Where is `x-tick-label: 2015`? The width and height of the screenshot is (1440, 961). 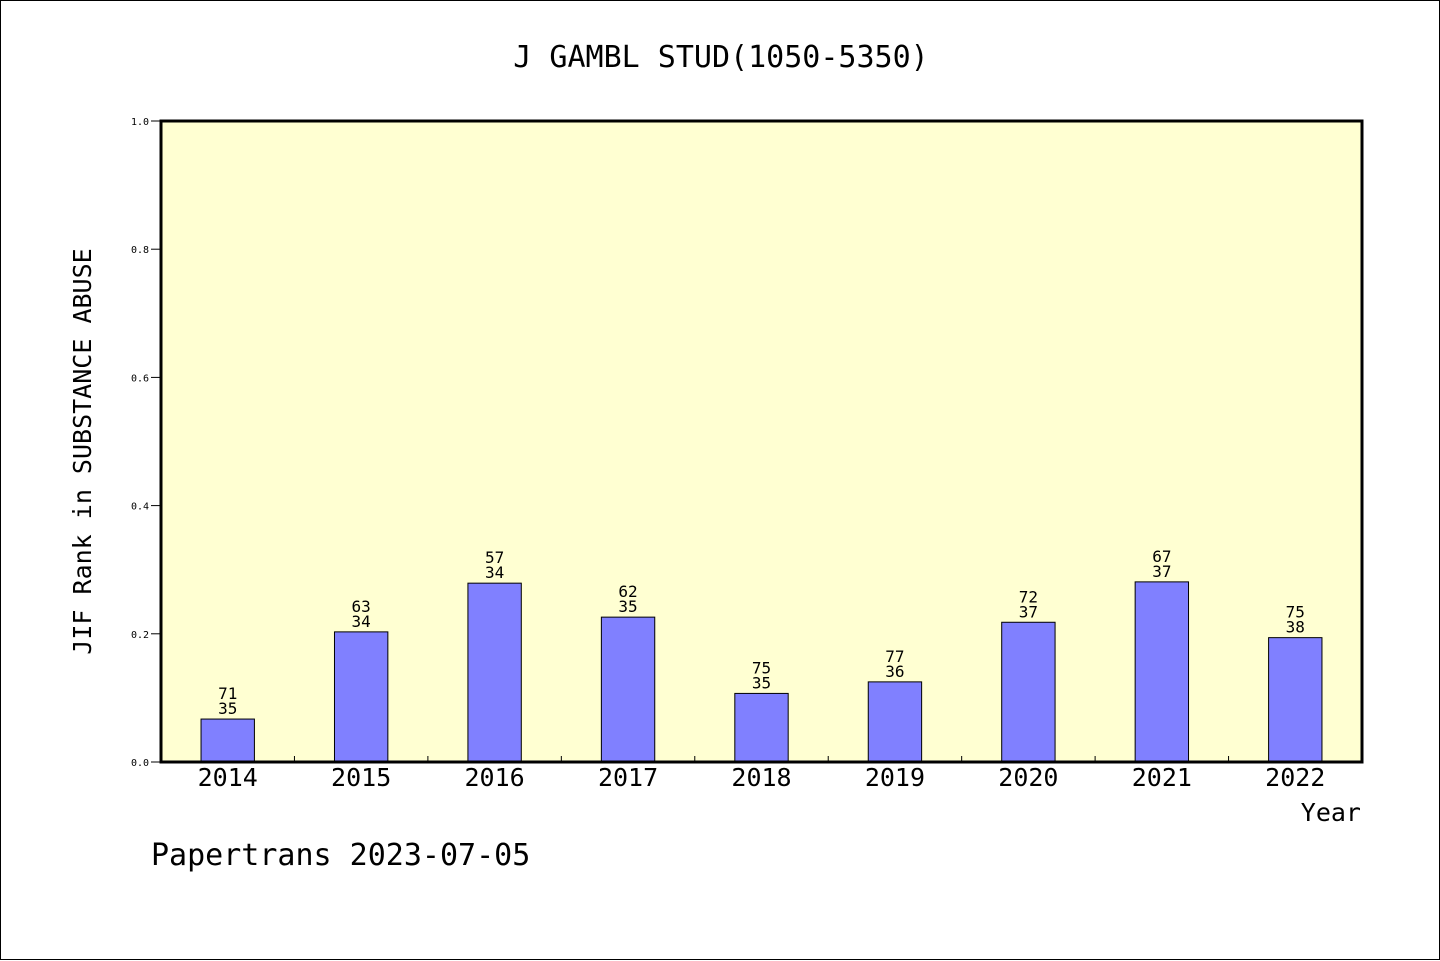
x-tick-label: 2015 is located at coordinates (361, 777).